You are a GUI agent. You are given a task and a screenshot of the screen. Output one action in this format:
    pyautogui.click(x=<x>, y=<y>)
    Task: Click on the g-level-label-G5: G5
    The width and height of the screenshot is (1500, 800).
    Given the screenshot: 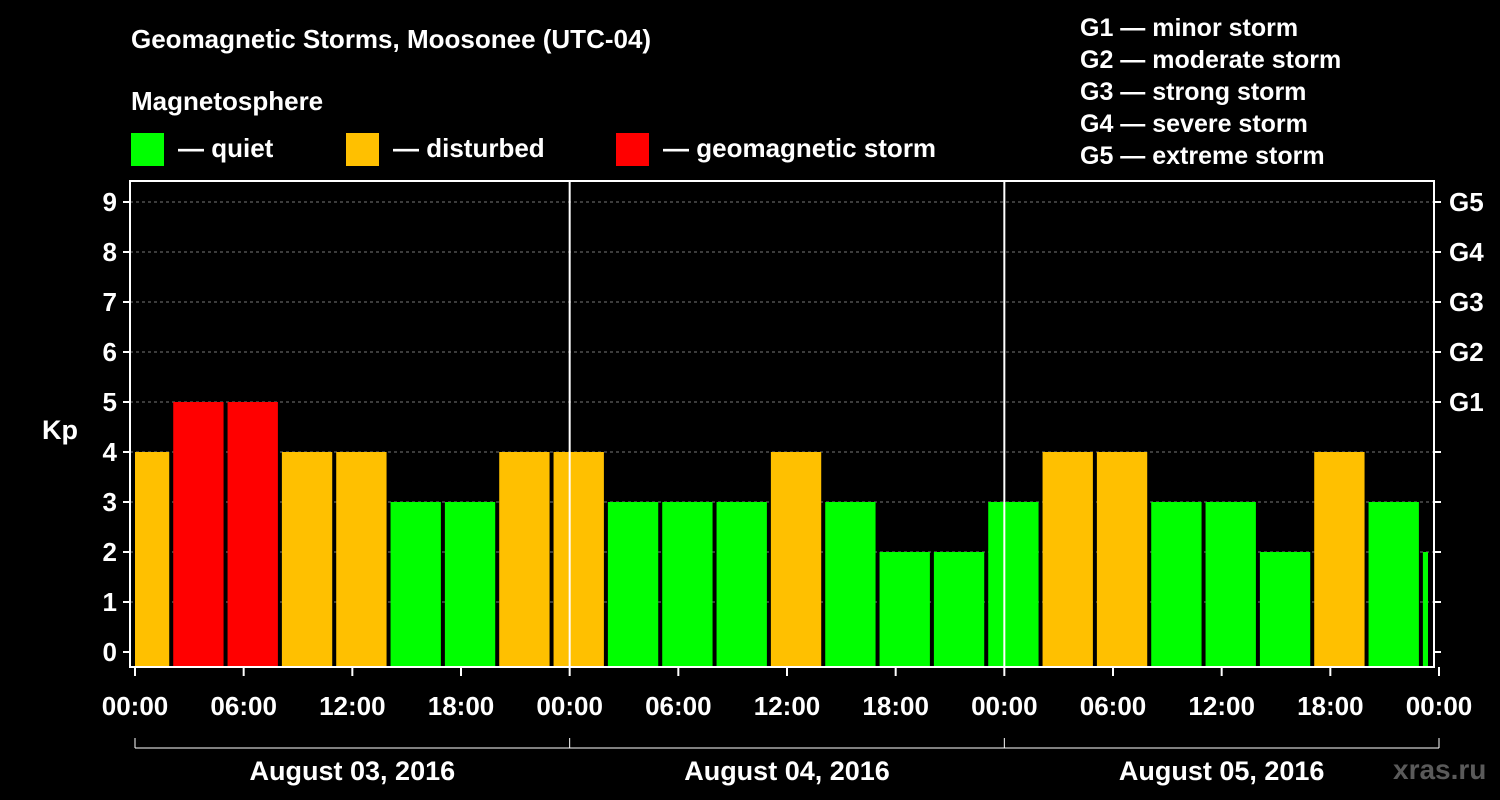 What is the action you would take?
    pyautogui.click(x=1466, y=202)
    